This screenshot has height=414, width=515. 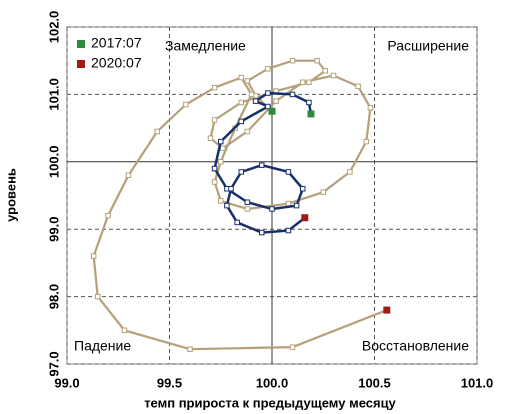 What do you see at coordinates (272, 382) in the screenshot?
I see `x-tick-label: 100.0` at bounding box center [272, 382].